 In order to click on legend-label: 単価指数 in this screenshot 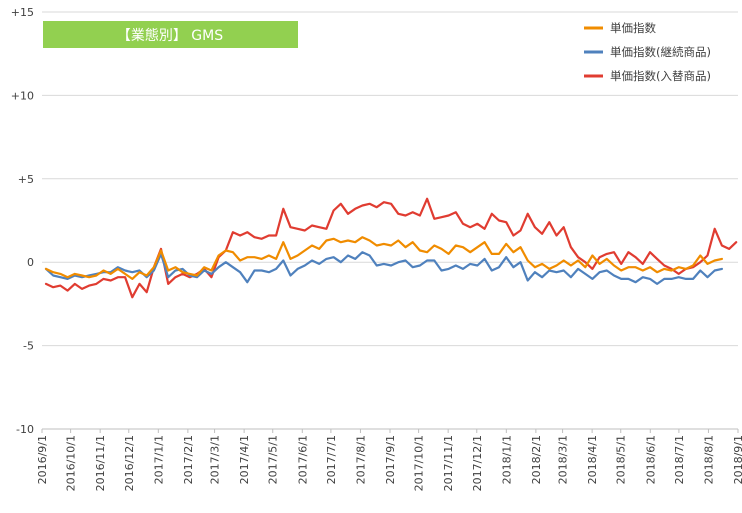, I will do `click(633, 28)`.